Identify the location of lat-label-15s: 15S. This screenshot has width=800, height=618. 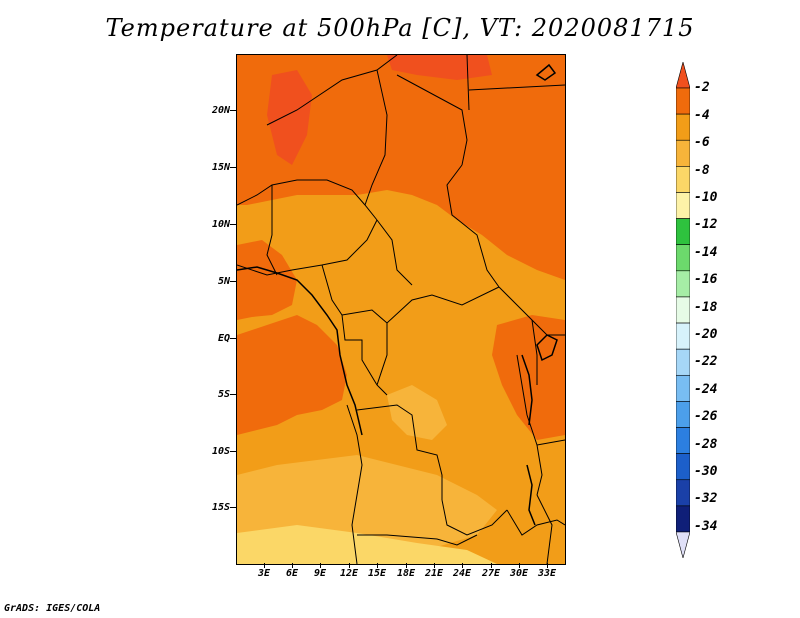
(220, 507).